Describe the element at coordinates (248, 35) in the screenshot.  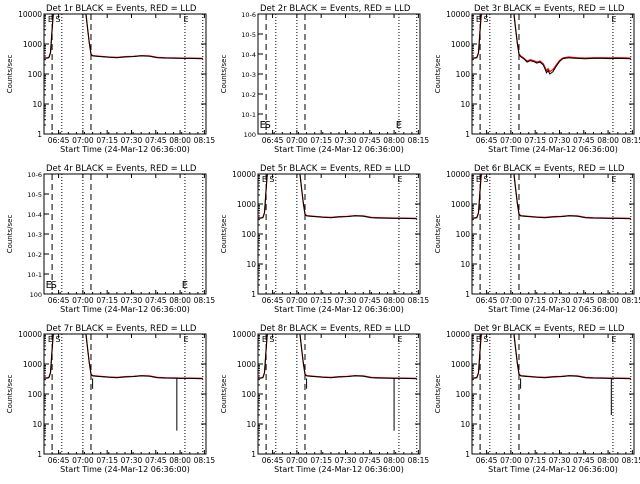
I see `y-tick-label: 10-5` at that location.